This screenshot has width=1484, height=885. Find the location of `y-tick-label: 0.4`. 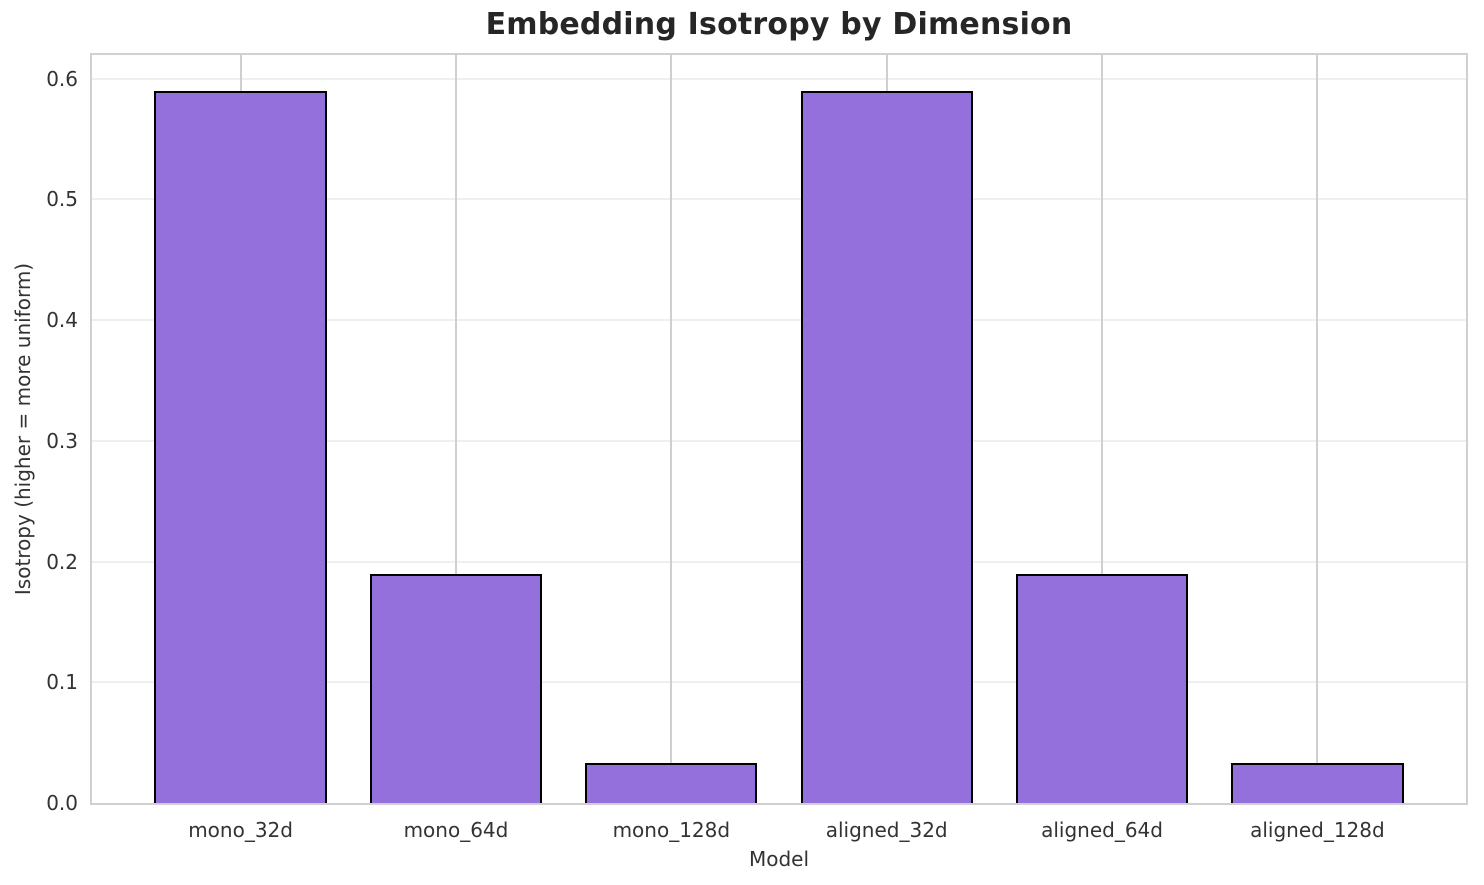

y-tick-label: 0.4 is located at coordinates (62, 320).